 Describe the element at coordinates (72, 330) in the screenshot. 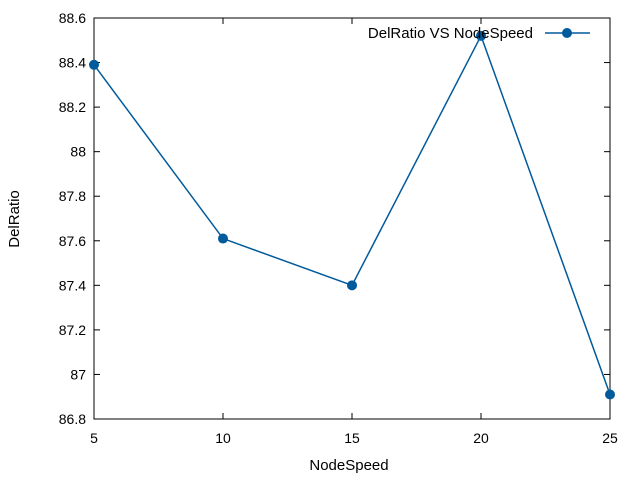

I see `y-tick-label: 87.2` at that location.